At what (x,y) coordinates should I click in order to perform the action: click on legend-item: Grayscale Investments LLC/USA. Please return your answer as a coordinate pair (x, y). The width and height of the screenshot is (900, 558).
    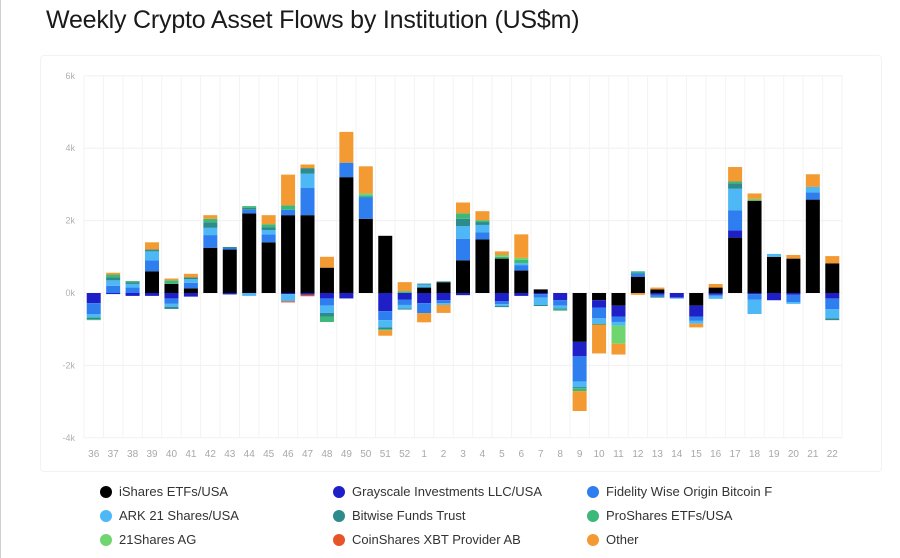
    Looking at the image, I should click on (437, 491).